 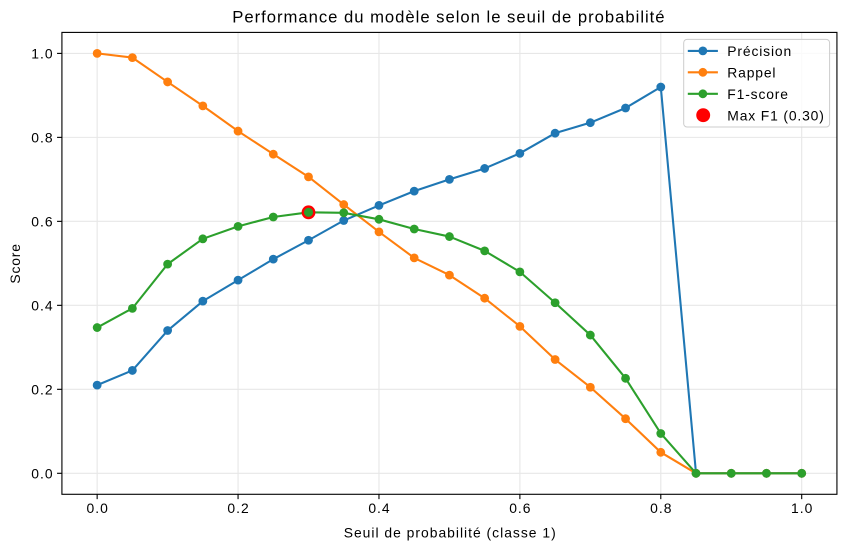 What do you see at coordinates (759, 51) in the screenshot?
I see `svg-text: Précision` at bounding box center [759, 51].